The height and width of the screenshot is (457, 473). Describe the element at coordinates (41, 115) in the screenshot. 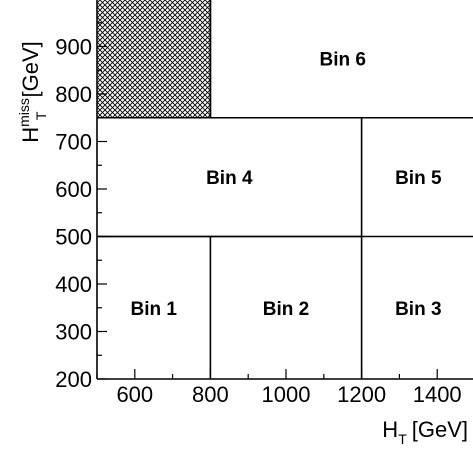

I see `y-axis-title-subscript: T` at that location.